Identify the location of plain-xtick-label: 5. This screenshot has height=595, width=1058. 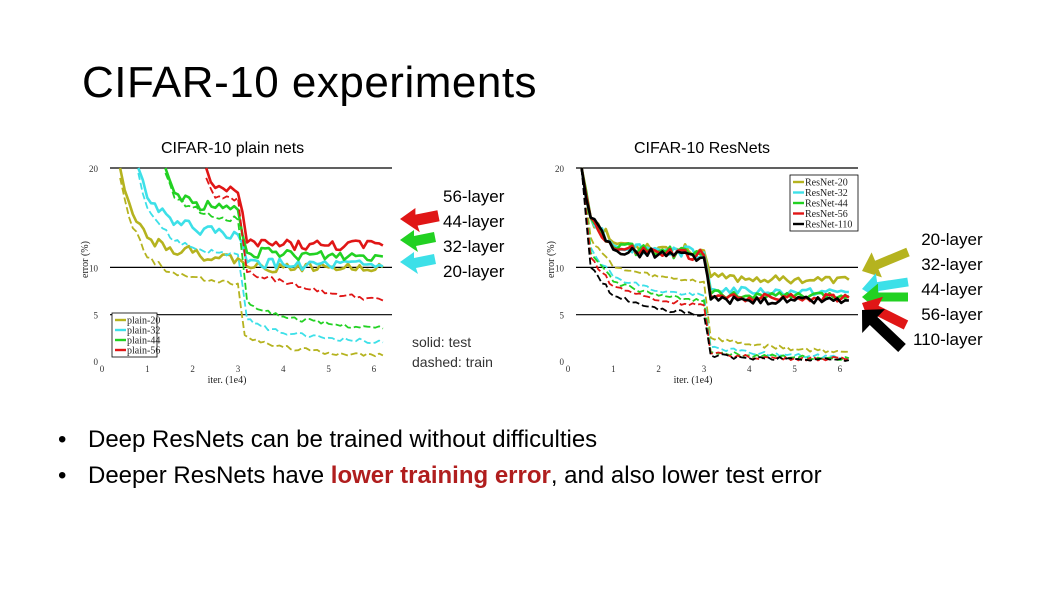
(328, 369).